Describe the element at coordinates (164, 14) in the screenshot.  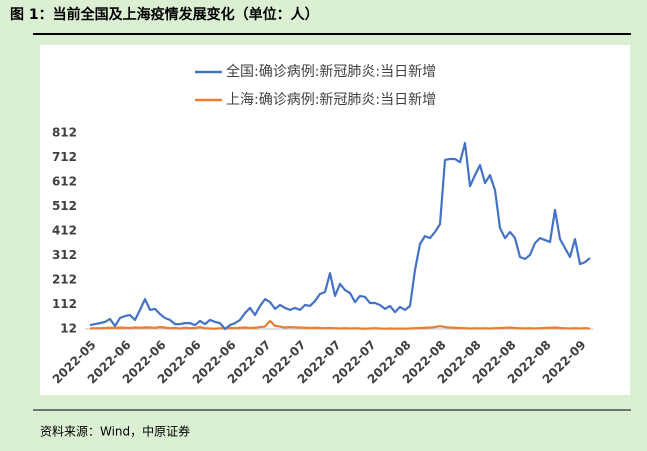
I see `figure-title: 图 1：当前全国及上海疫情发展变化（单位：人）` at that location.